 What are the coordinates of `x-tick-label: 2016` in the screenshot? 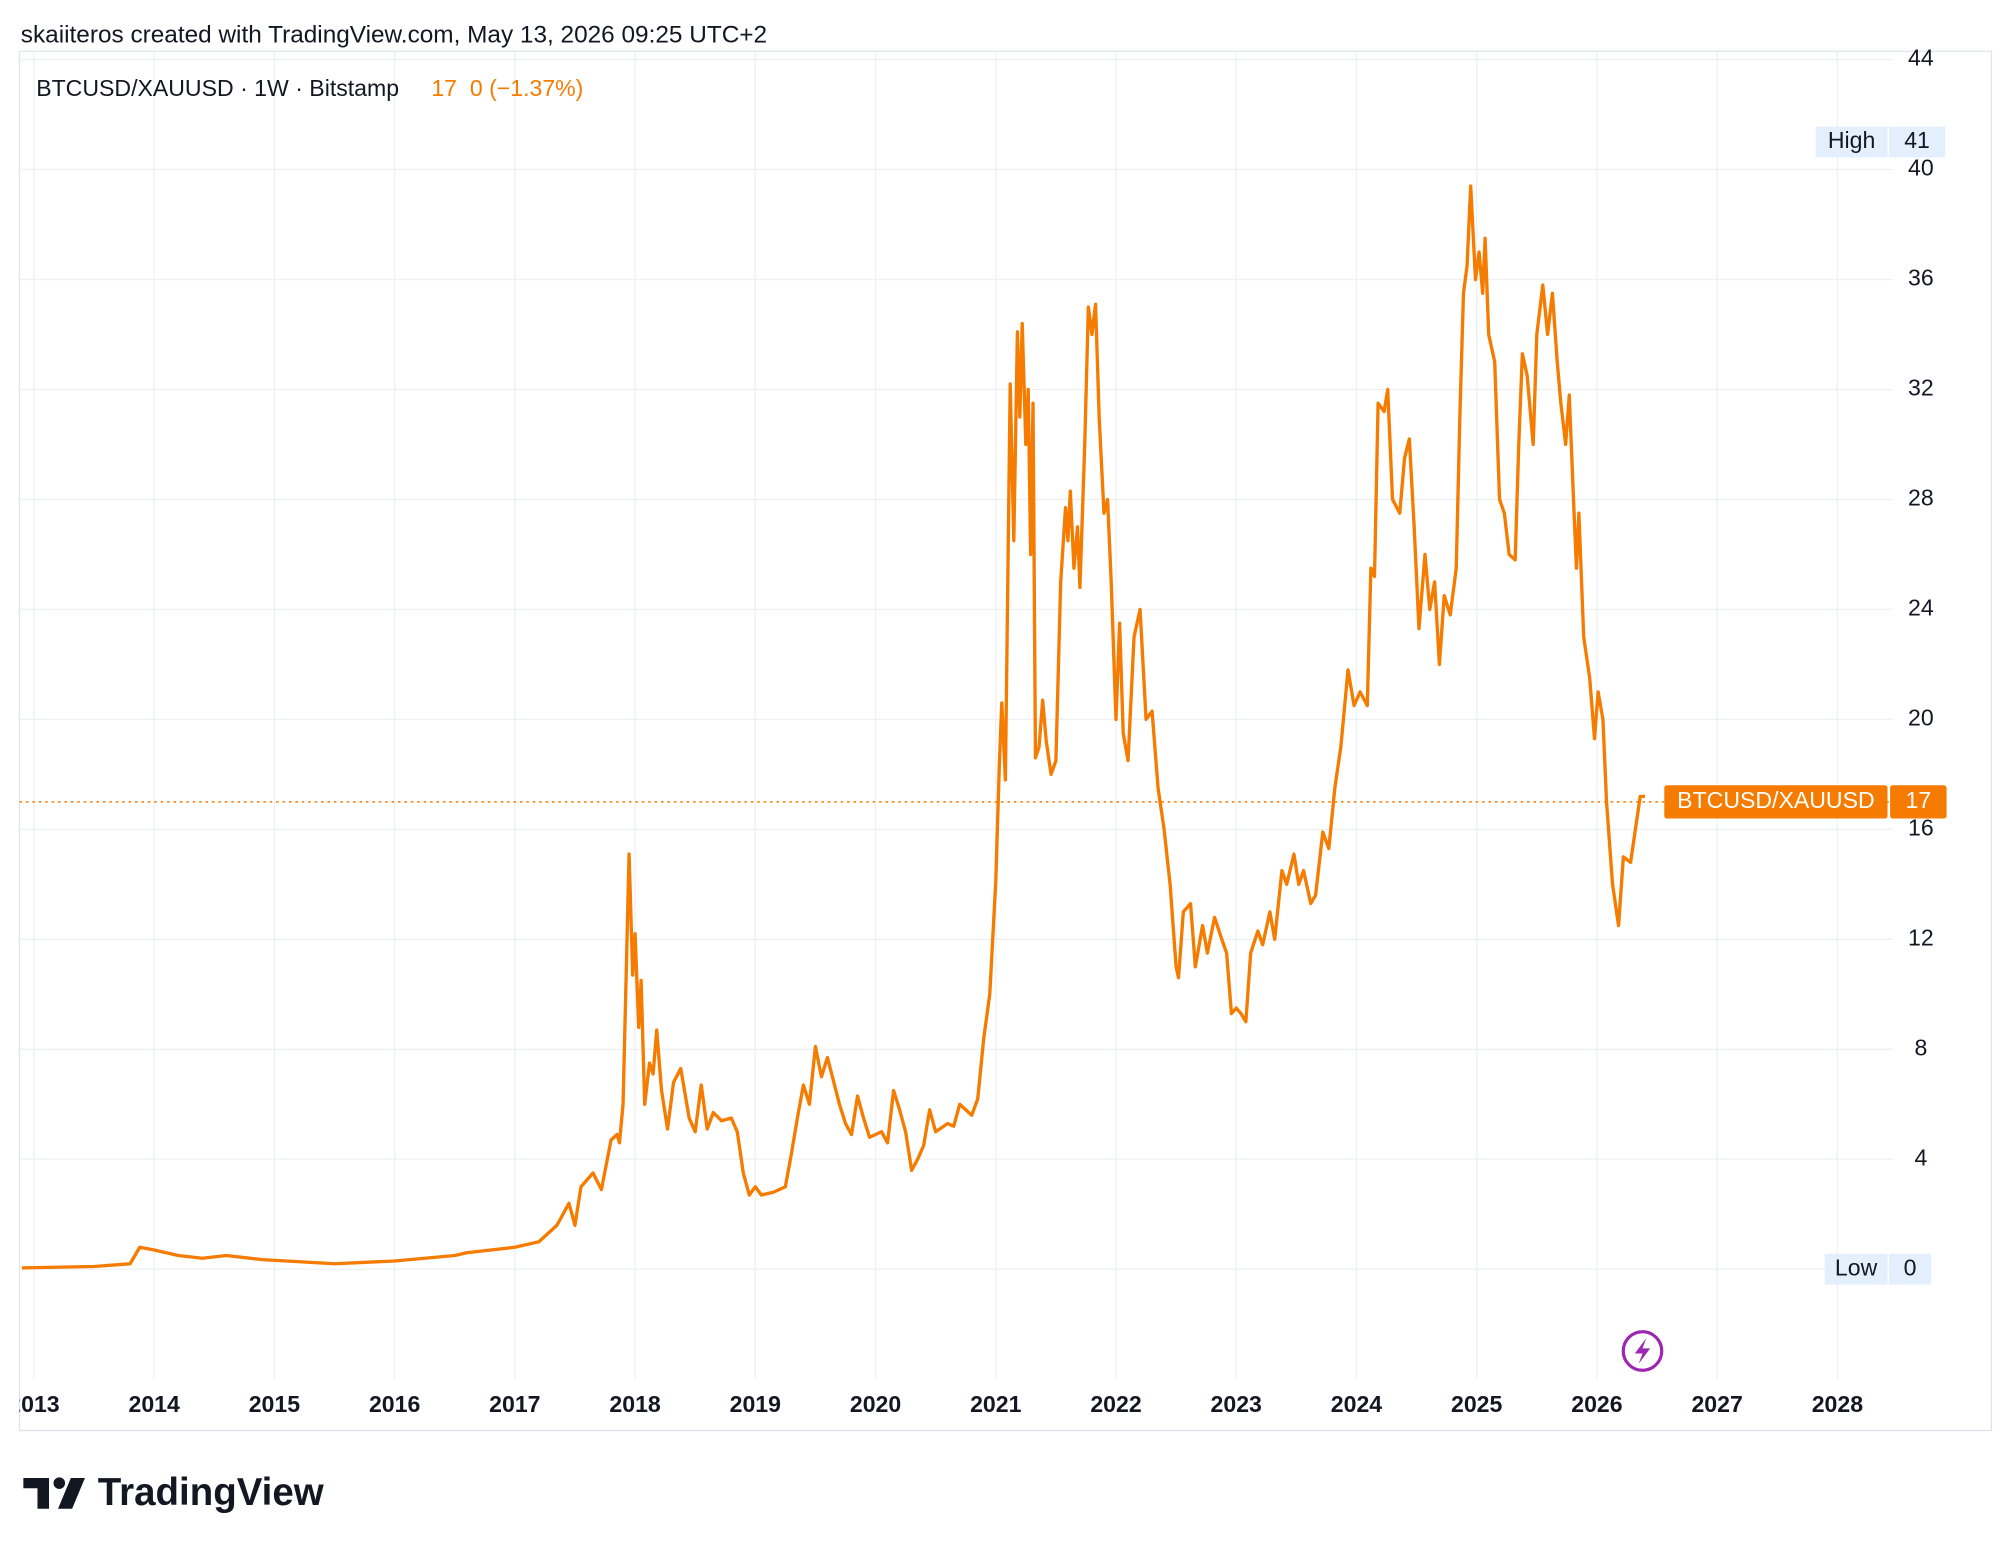 It's located at (394, 1404).